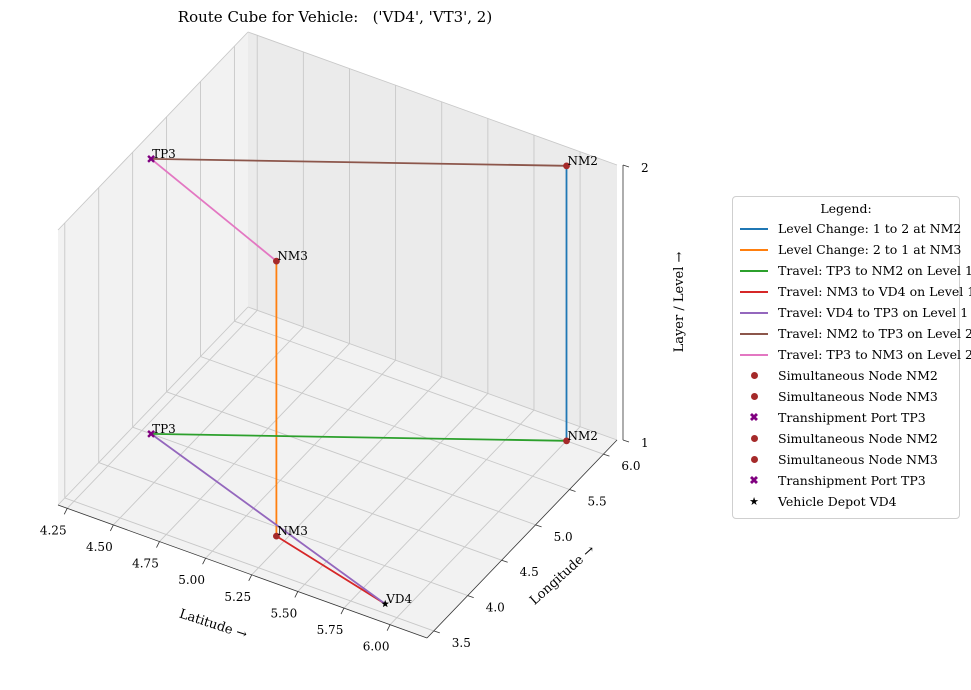 The width and height of the screenshot is (971, 690). I want to click on legend-item: Travel: TP3 to NM3 on Level 2, so click(855, 354).